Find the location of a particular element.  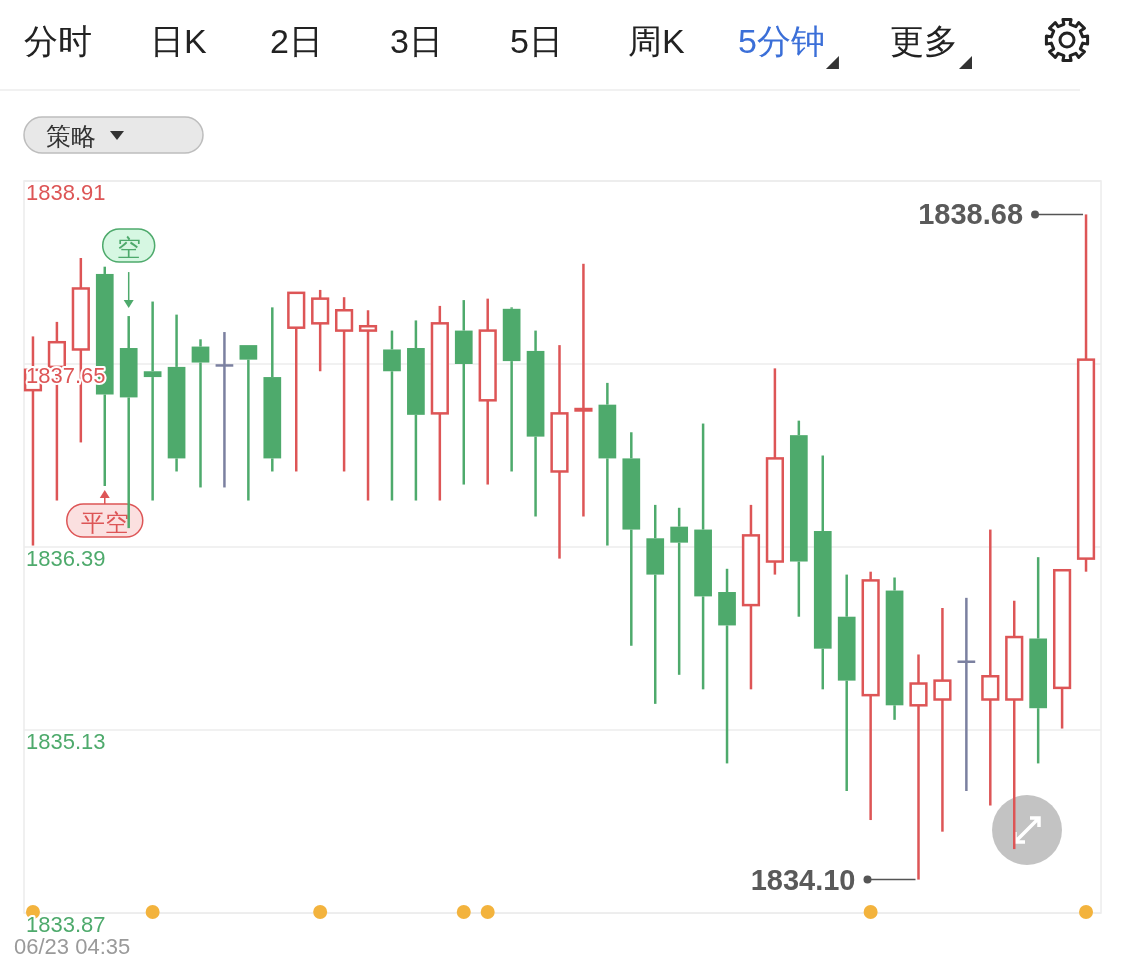

annotation: 空 is located at coordinates (128, 248).